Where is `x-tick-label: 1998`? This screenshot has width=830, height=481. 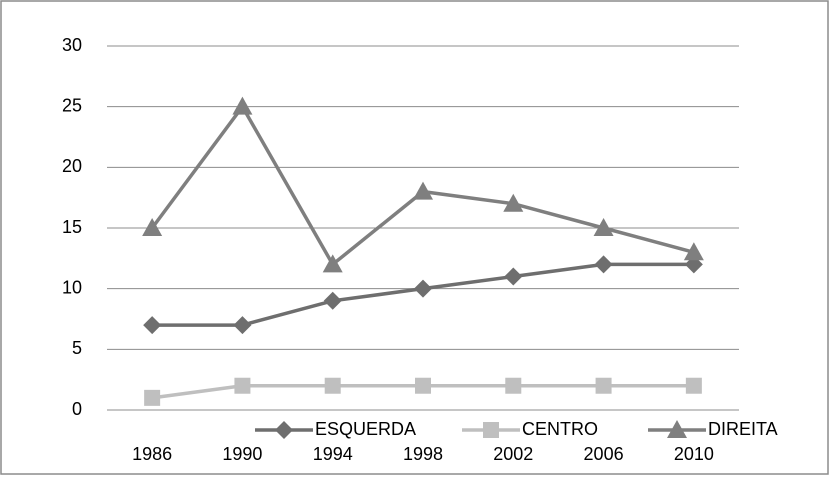 x-tick-label: 1998 is located at coordinates (423, 454).